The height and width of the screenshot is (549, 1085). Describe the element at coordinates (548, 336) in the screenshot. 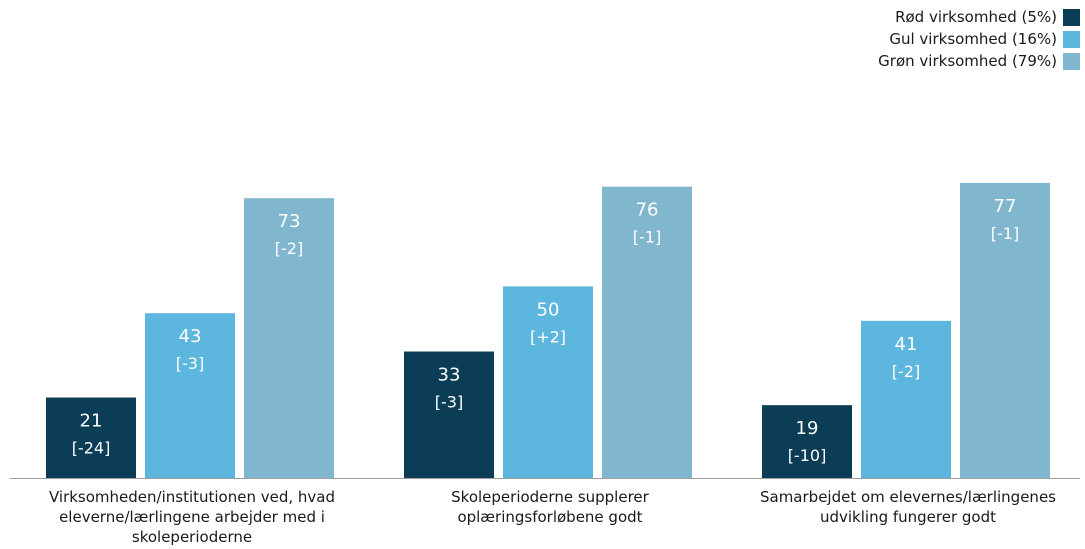

I see `change-label-gul-2: [+2]` at that location.